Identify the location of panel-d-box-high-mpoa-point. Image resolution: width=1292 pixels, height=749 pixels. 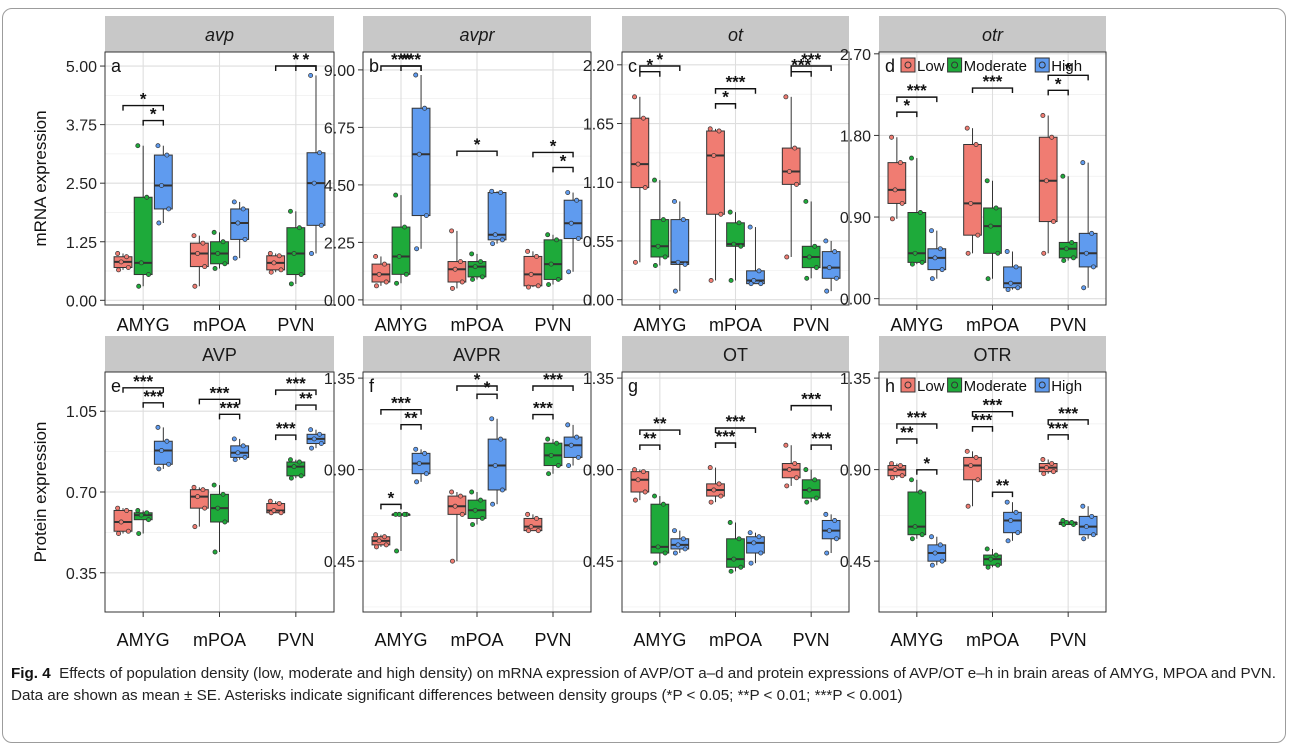
(1016, 267).